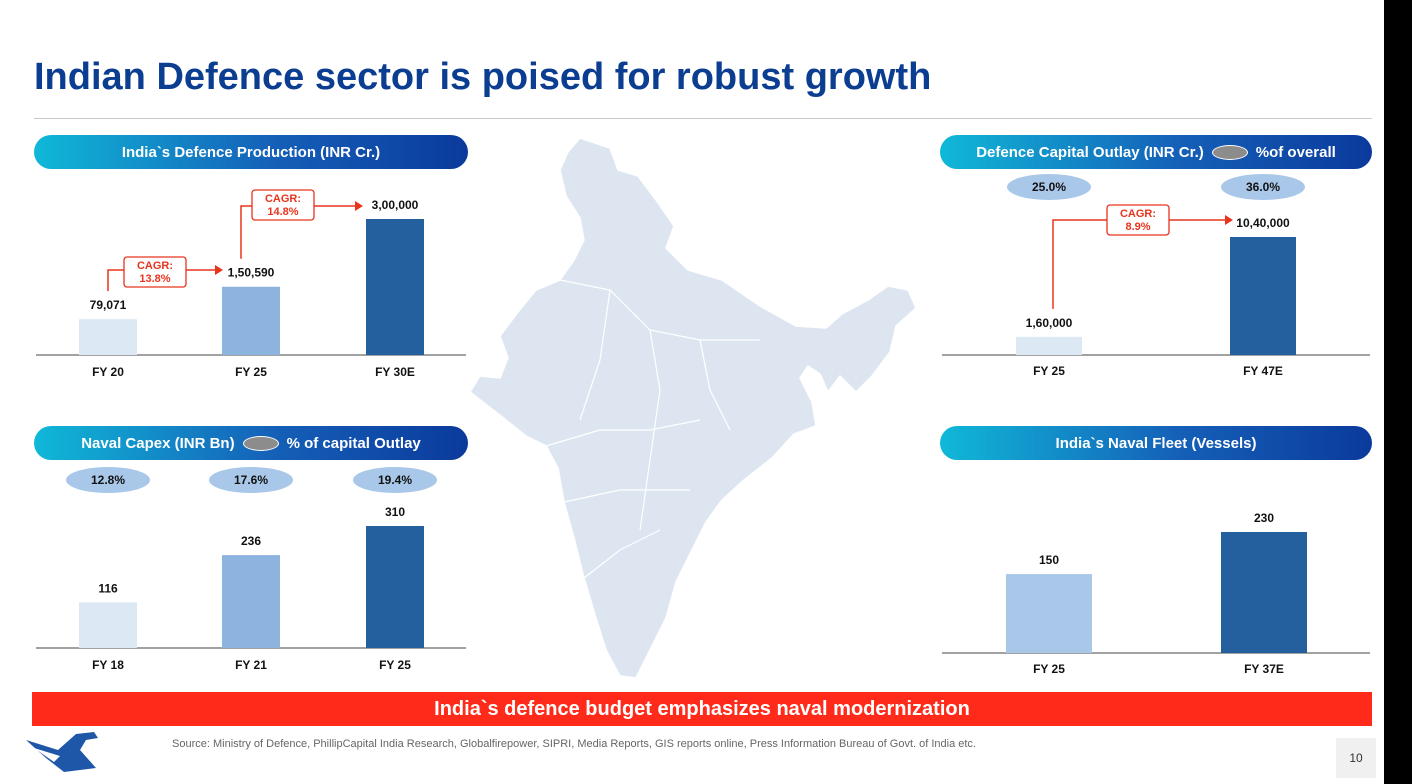  I want to click on data-label: 1,50,590, so click(251, 273).